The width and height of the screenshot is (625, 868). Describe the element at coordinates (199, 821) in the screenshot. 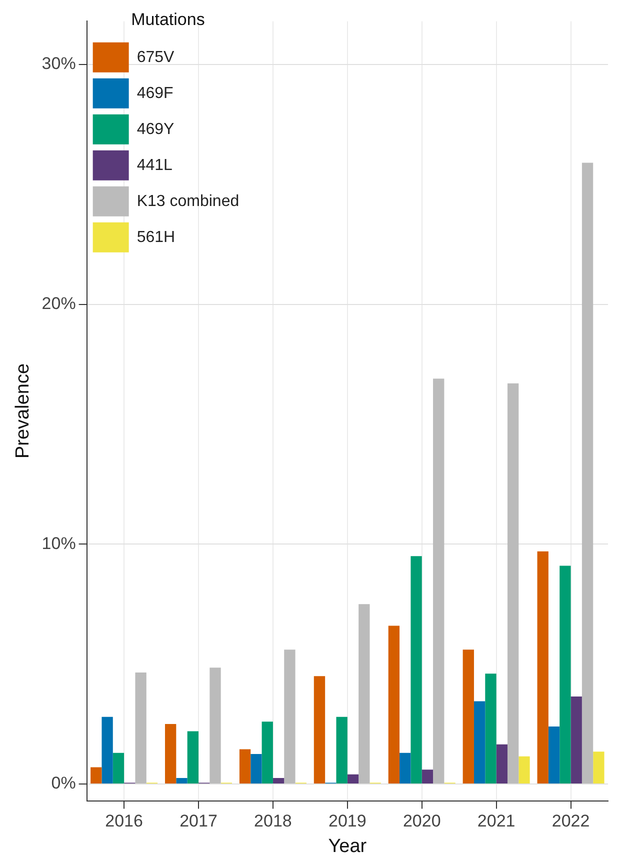

I see `x-tick-label: 2017` at that location.